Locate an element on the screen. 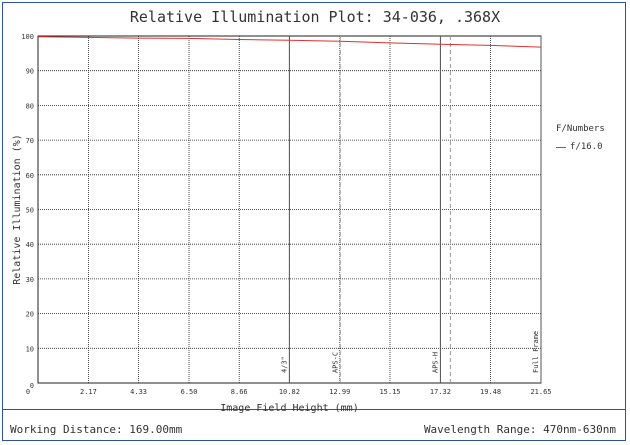 This screenshot has height=445, width=630. legend-title: F/Numbers is located at coordinates (580, 129).